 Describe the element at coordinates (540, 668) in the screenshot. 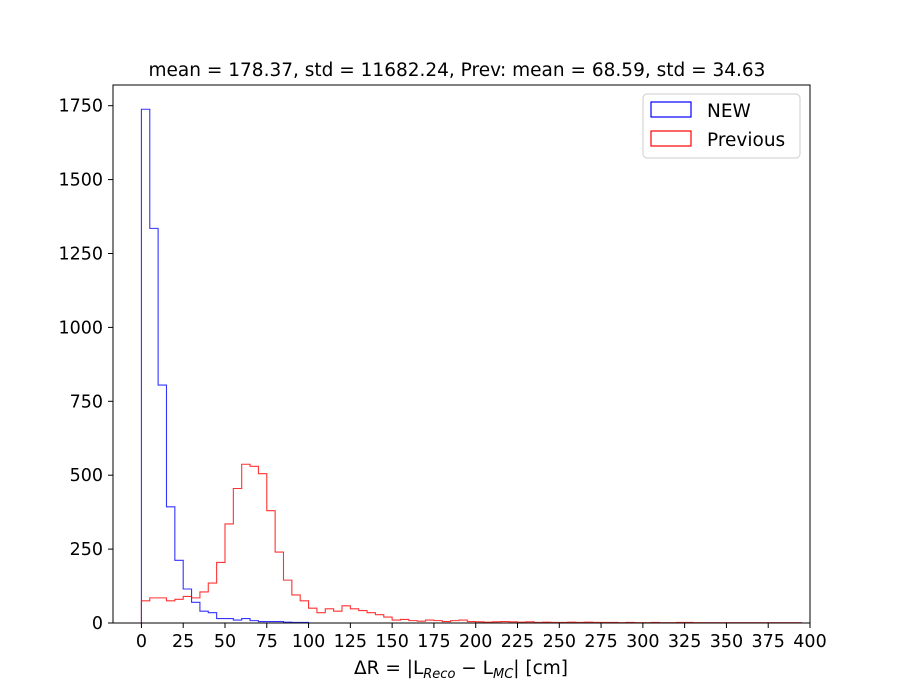

I see `x-axis-label-suffix: | [cm]` at that location.